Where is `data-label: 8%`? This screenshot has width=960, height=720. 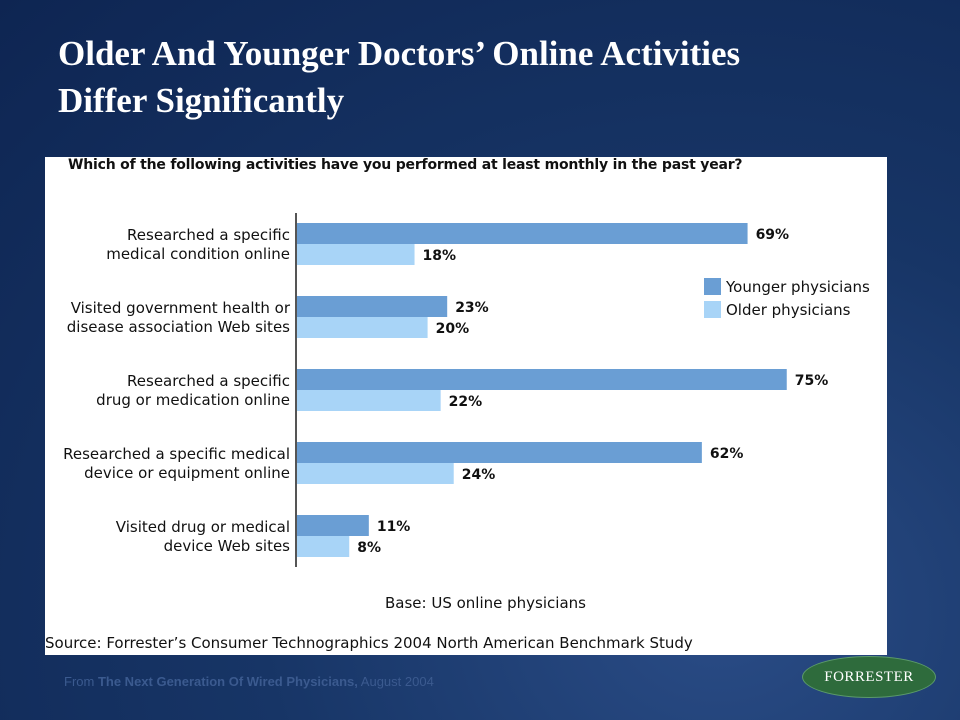 data-label: 8% is located at coordinates (369, 548).